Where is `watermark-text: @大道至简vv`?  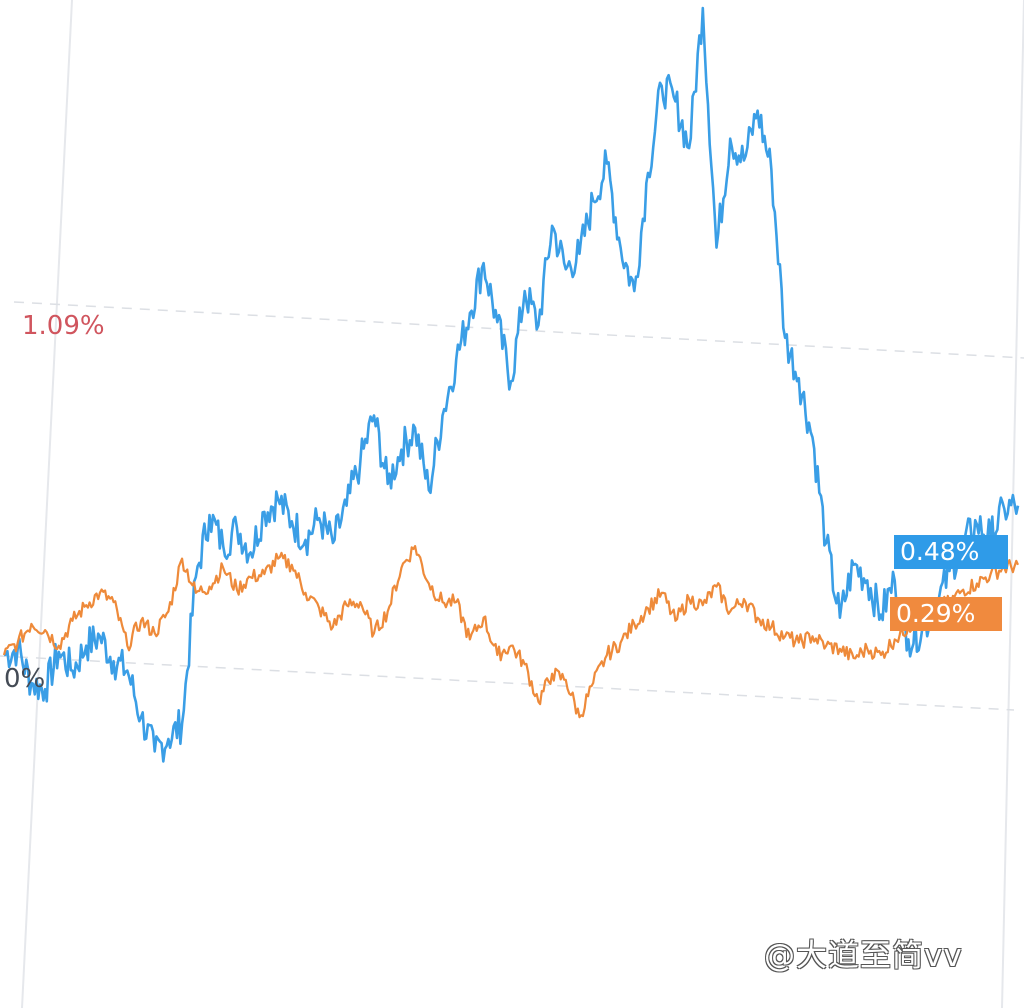
watermark-text: @大道至简vv is located at coordinates (863, 956).